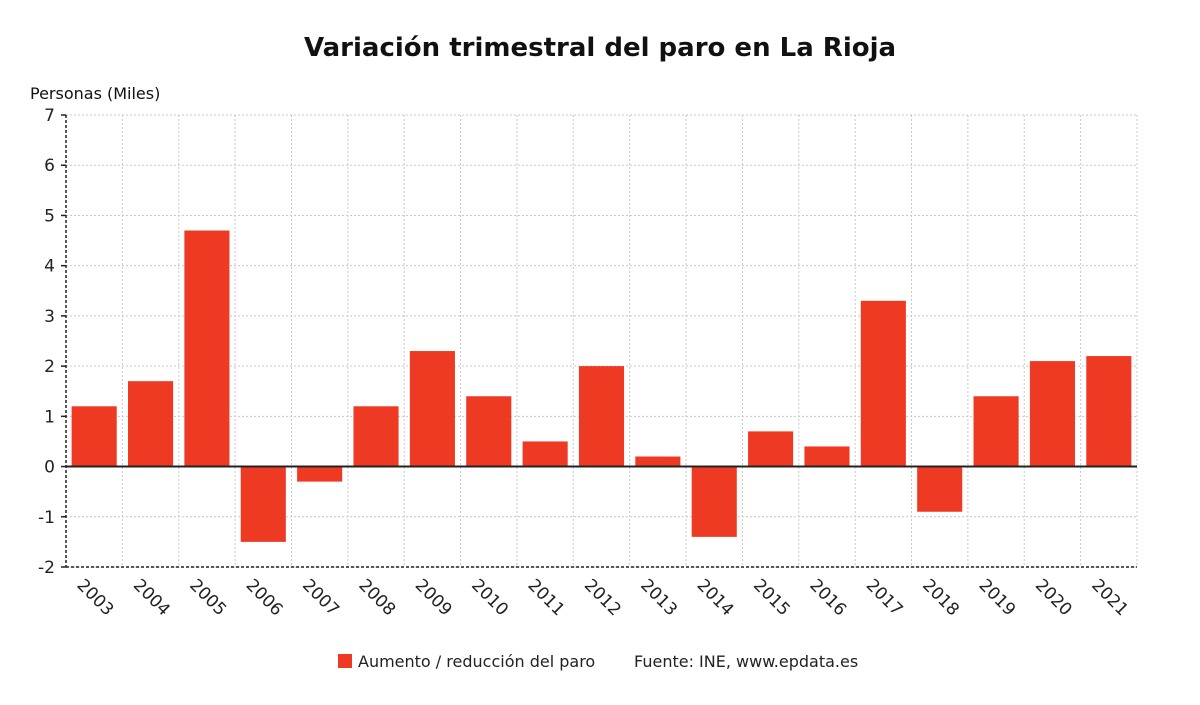  What do you see at coordinates (264, 597) in the screenshot?
I see `x-tick-label: 2006` at bounding box center [264, 597].